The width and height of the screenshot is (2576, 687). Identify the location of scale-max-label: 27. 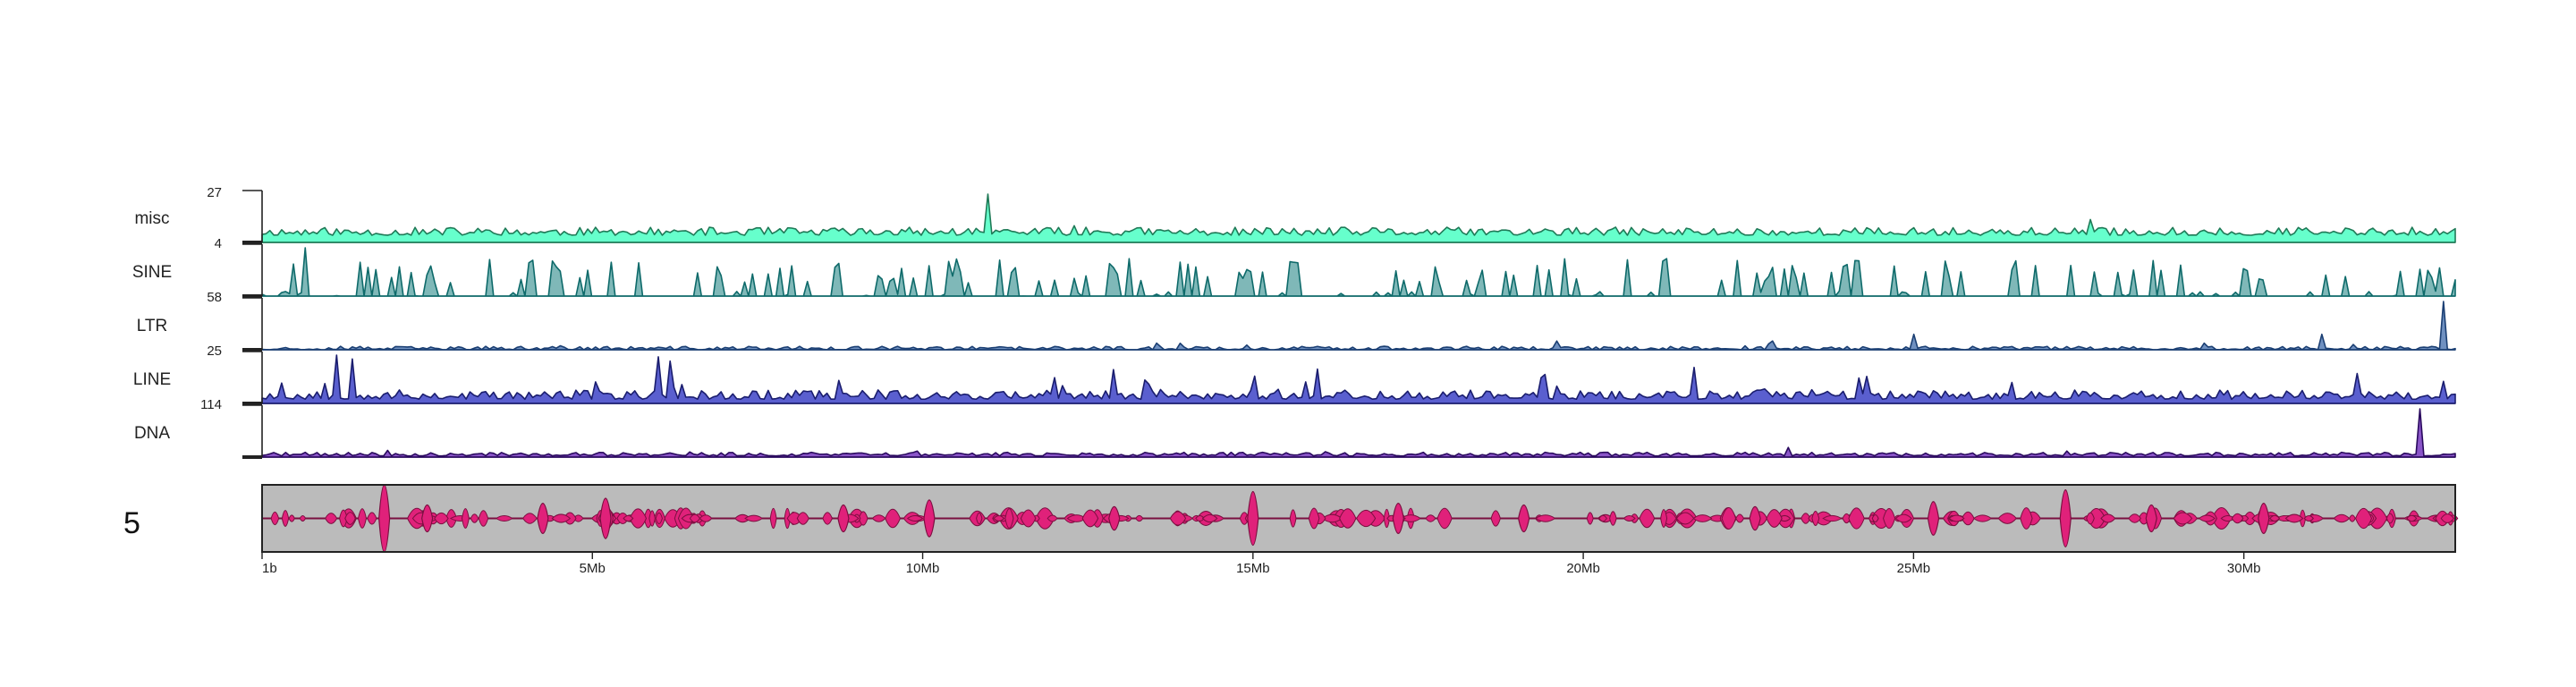
(214, 192).